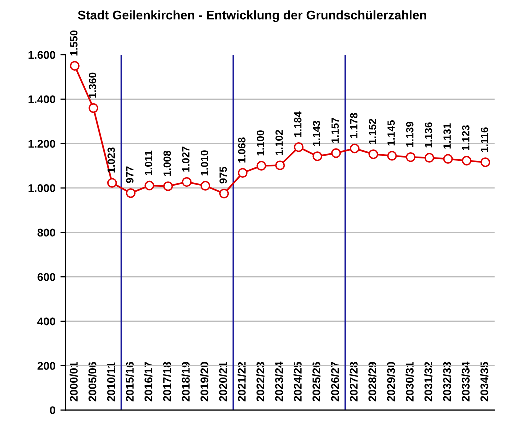 The width and height of the screenshot is (505, 423). What do you see at coordinates (466, 382) in the screenshot?
I see `x-tick-label: 2033/34` at bounding box center [466, 382].